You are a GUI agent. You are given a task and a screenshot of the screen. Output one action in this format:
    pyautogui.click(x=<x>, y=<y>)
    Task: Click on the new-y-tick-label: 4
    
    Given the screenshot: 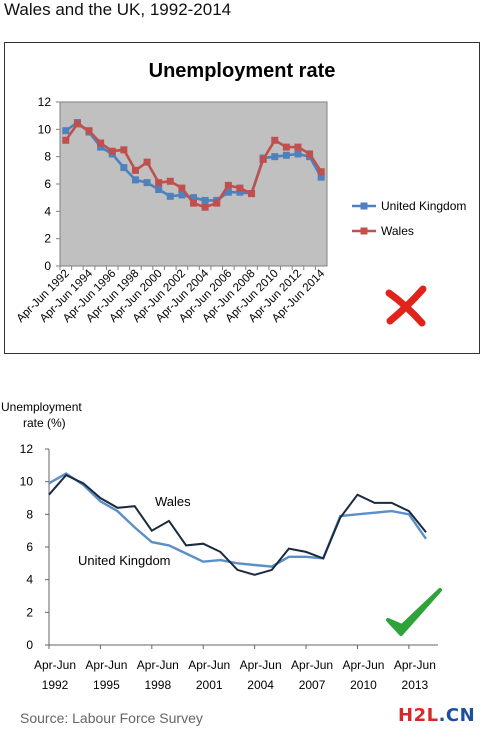 What is the action you would take?
    pyautogui.click(x=29, y=580)
    